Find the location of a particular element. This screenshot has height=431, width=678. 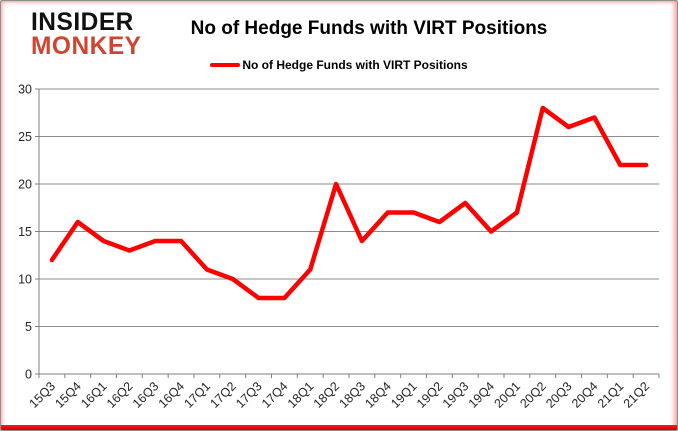

x-axis-tick-label: 16Q4 is located at coordinates (172, 395).